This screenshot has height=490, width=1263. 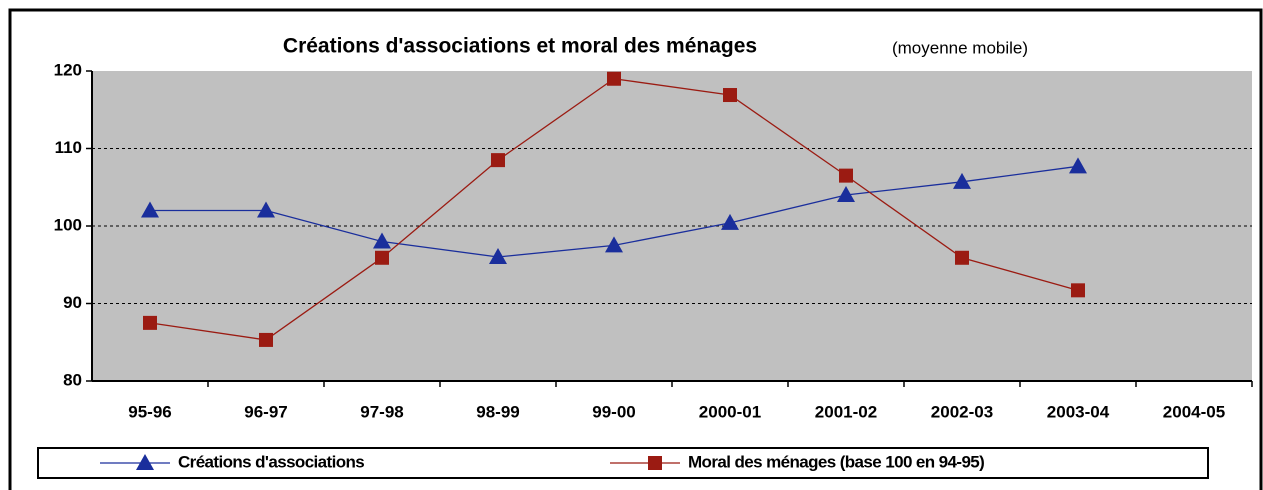 I want to click on x-tick-label: 97-98, so click(x=381, y=411).